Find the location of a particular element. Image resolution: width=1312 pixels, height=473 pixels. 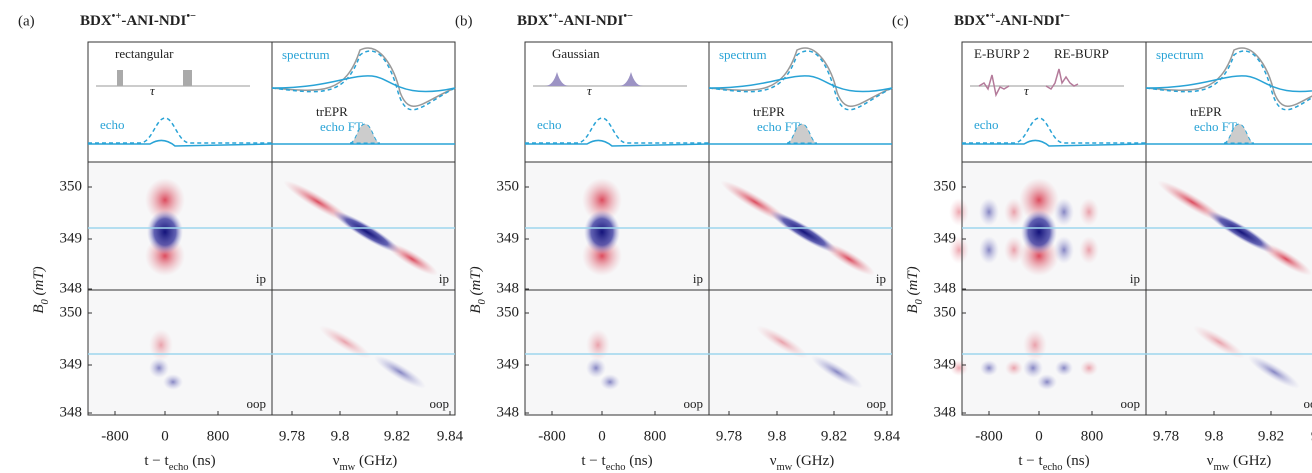

x-tick-label: 9.78 is located at coordinates (729, 436).